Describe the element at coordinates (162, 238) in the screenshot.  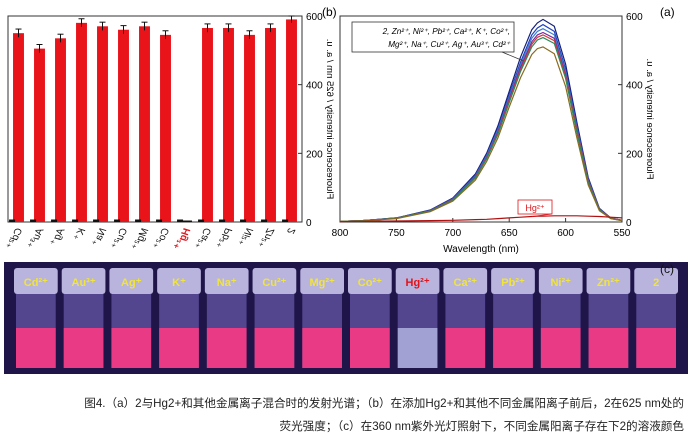
I see `bar-category-label-7: Co²⁺` at that location.